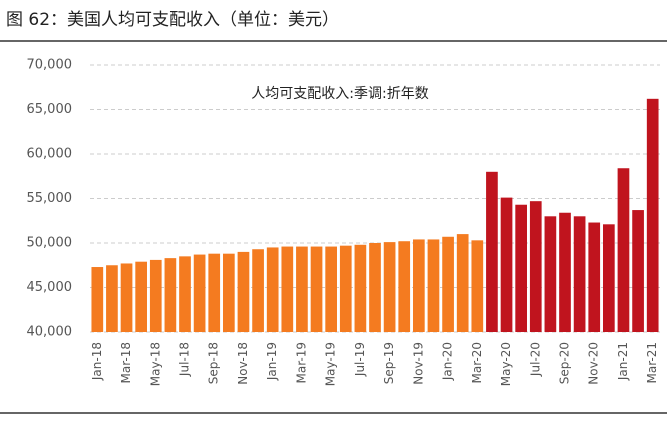  Describe the element at coordinates (594, 363) in the screenshot. I see `x-tick-label: Nov-20` at that location.